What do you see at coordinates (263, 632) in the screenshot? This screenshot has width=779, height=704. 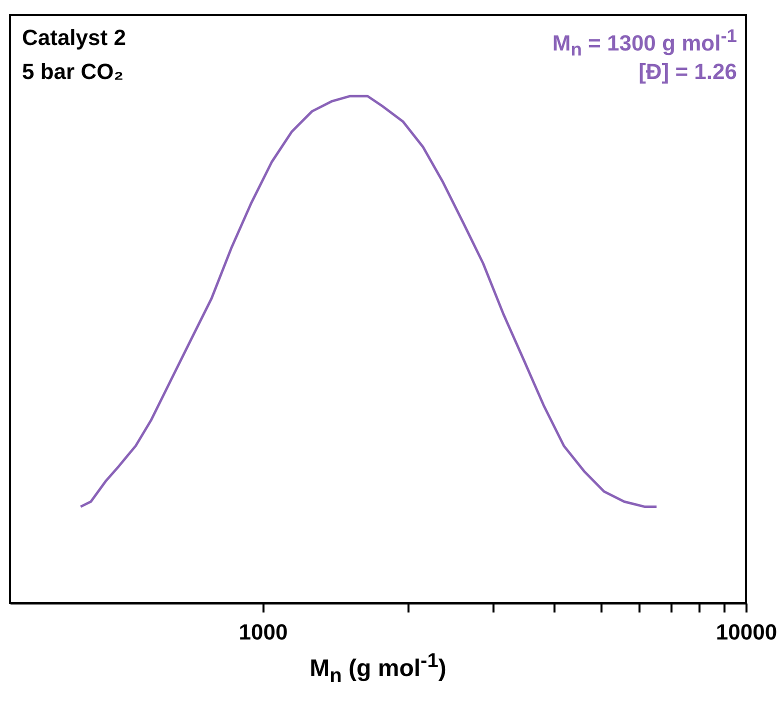 I see `x-tick-label: 1000` at bounding box center [263, 632].